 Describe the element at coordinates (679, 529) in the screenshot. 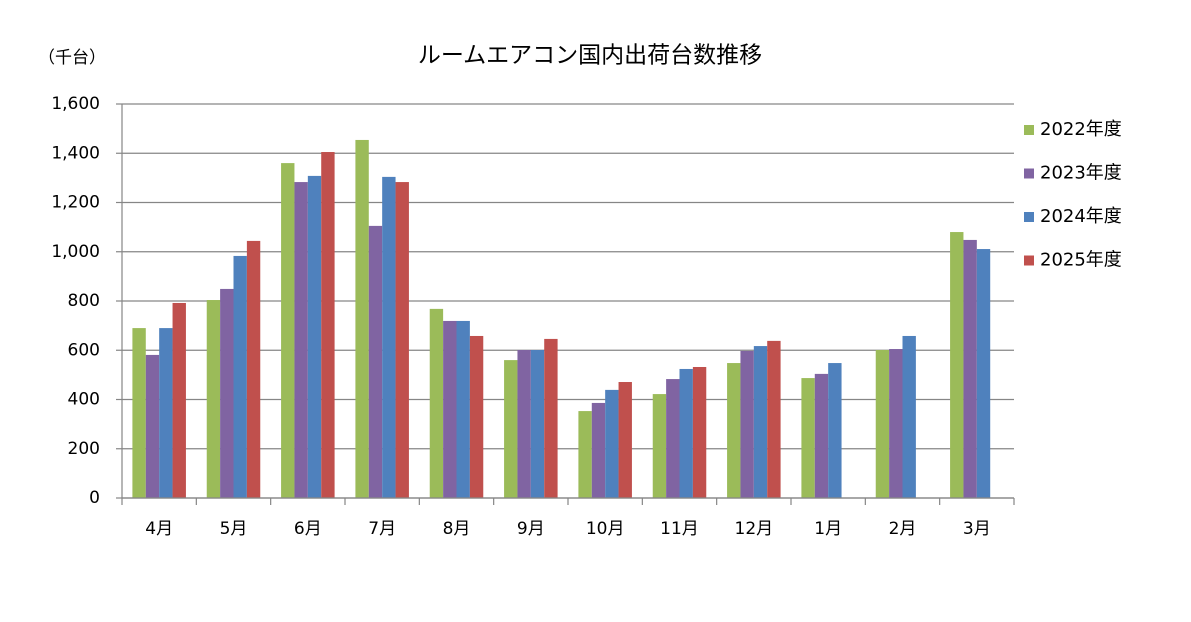

I see `x-tick-label: 11月` at that location.